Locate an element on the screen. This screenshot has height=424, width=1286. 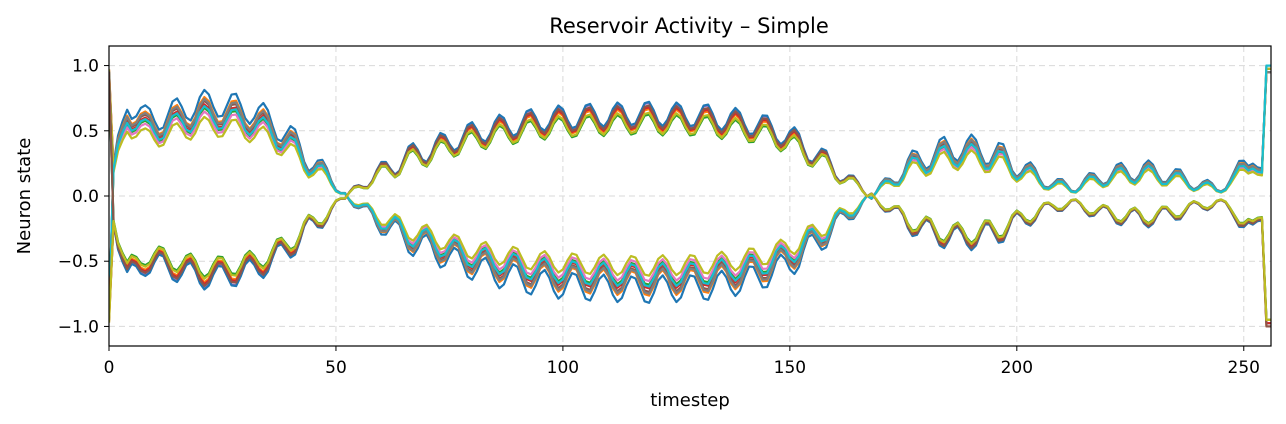
y-tick-label: −0.5 is located at coordinates (78, 262).